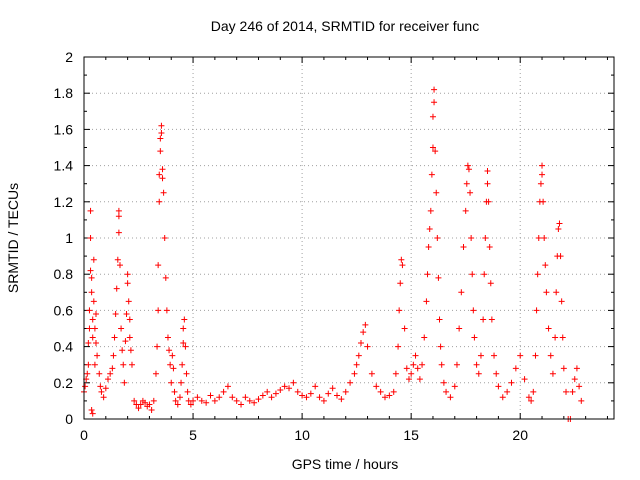  Describe the element at coordinates (193, 435) in the screenshot. I see `x-tick-label: 5` at that location.